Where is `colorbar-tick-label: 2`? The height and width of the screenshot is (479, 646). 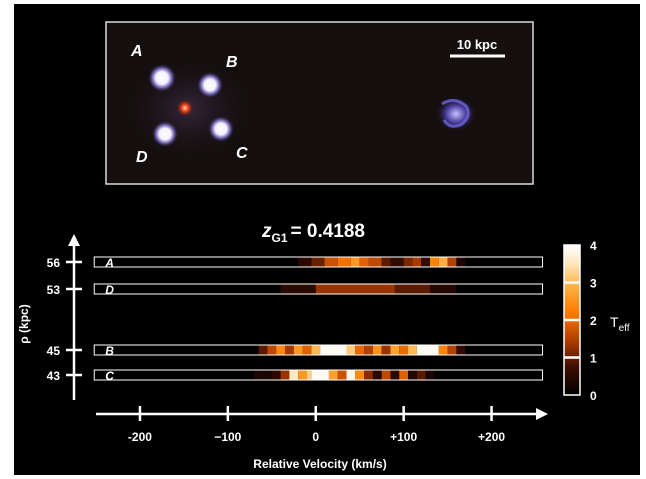
colorbar-tick-label: 2 is located at coordinates (593, 321).